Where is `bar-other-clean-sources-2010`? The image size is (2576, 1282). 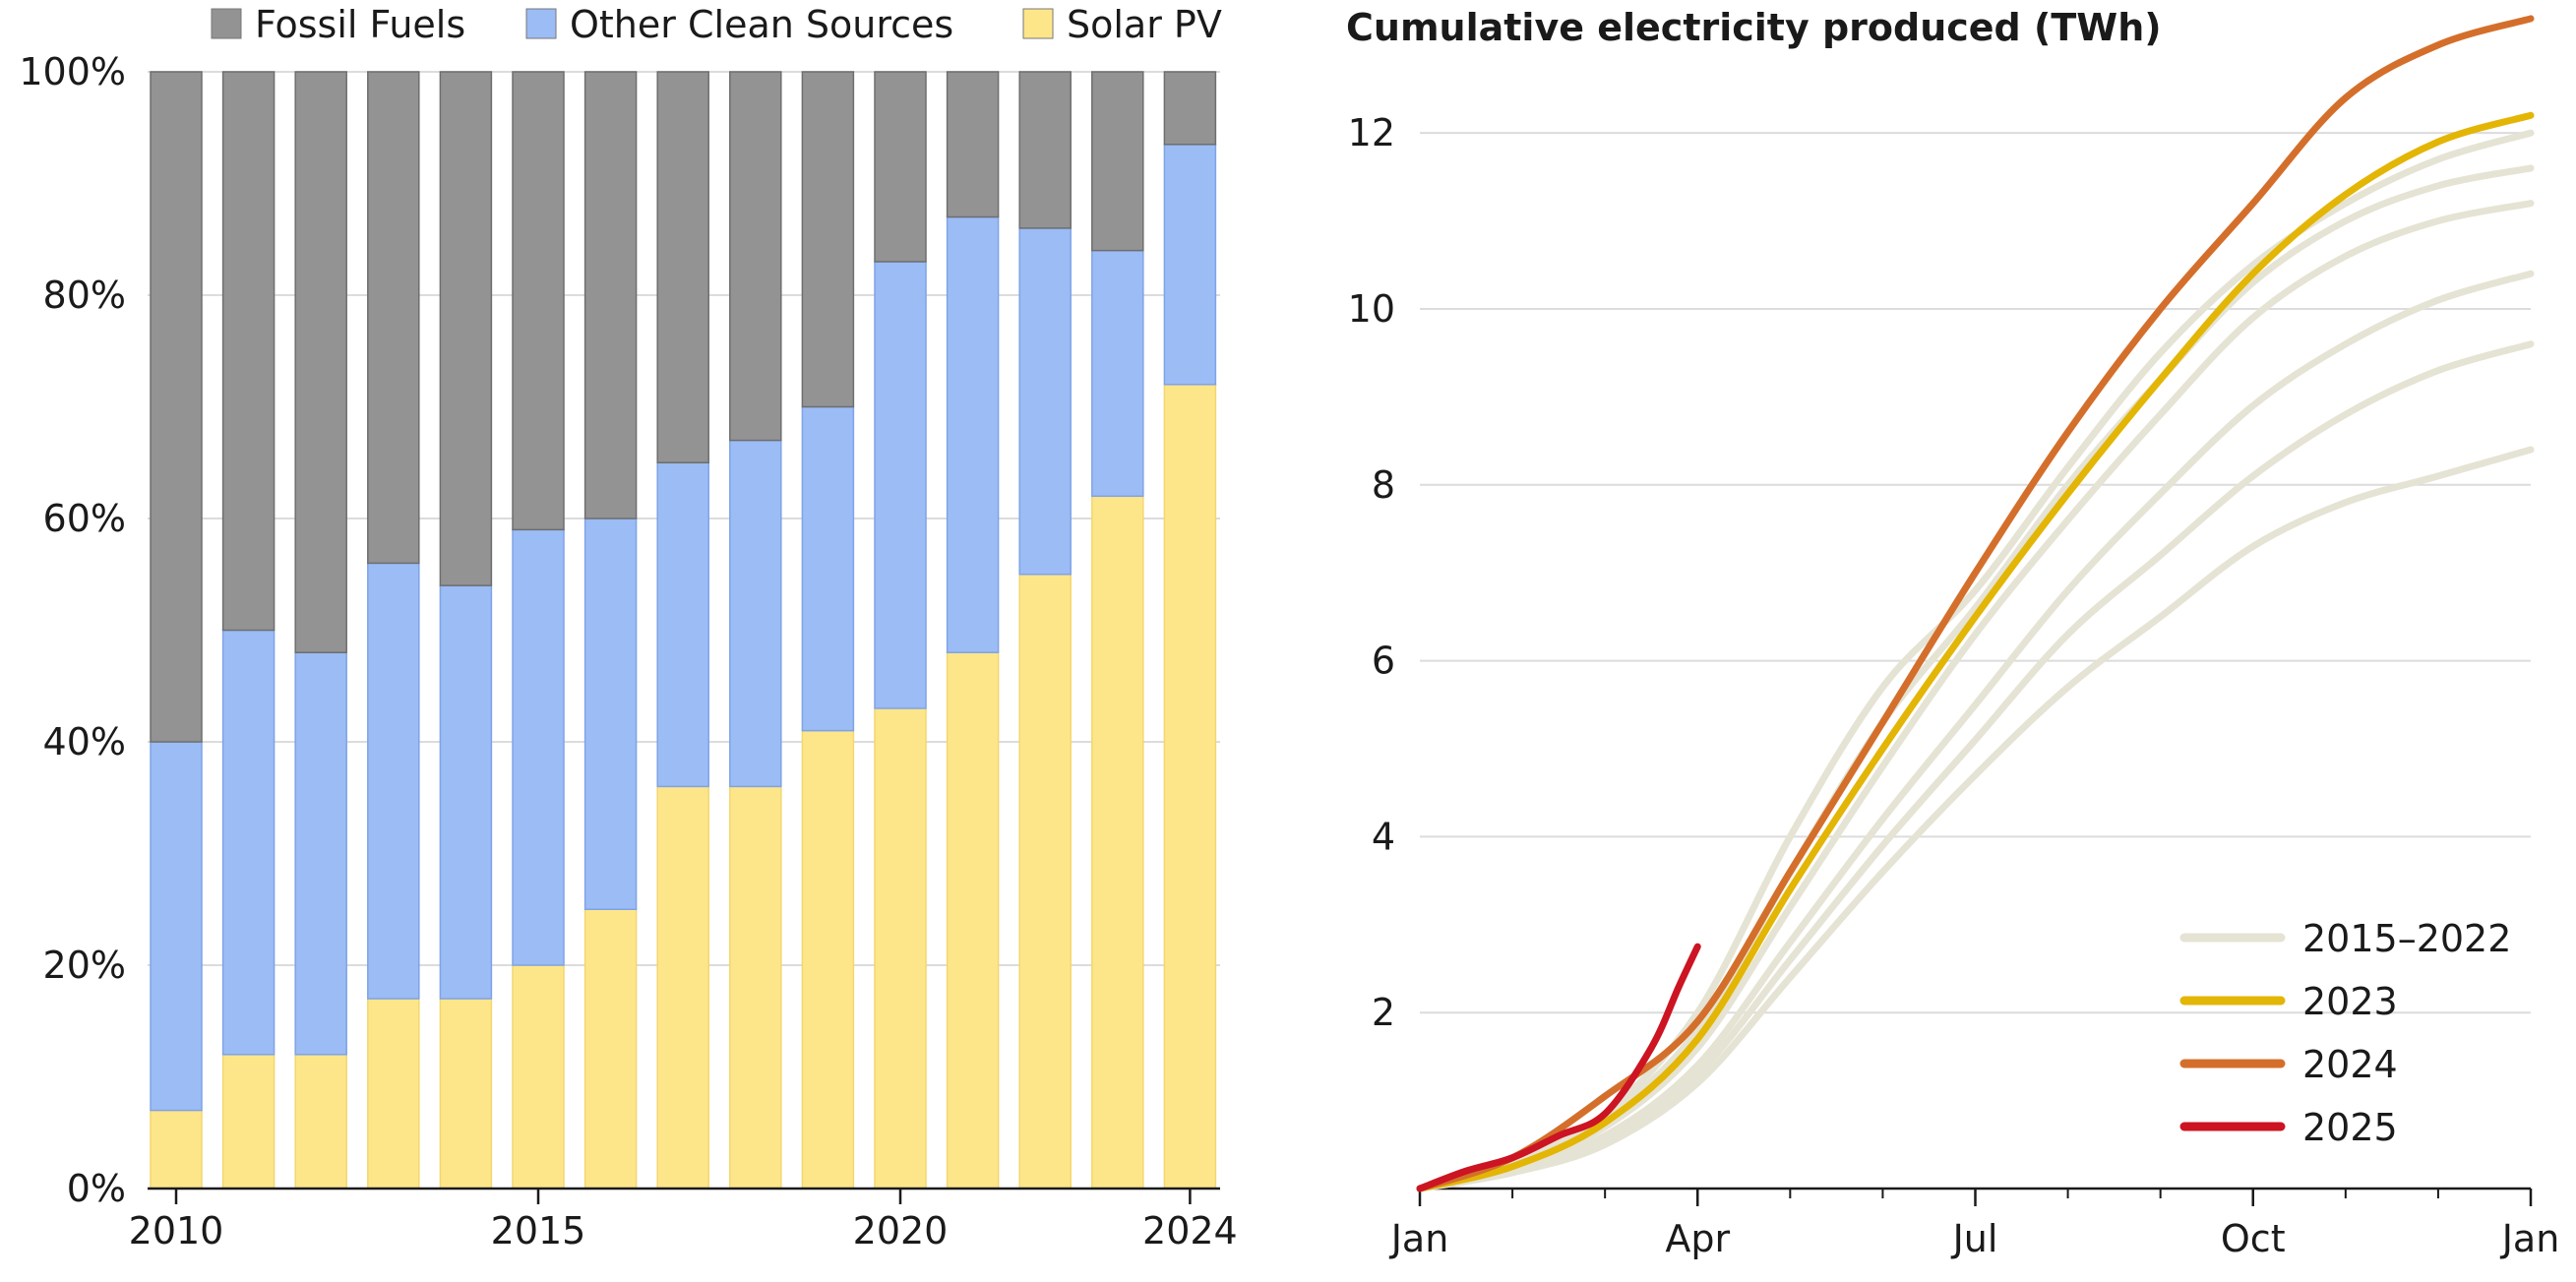 bar-other-clean-sources-2010 is located at coordinates (176, 927).